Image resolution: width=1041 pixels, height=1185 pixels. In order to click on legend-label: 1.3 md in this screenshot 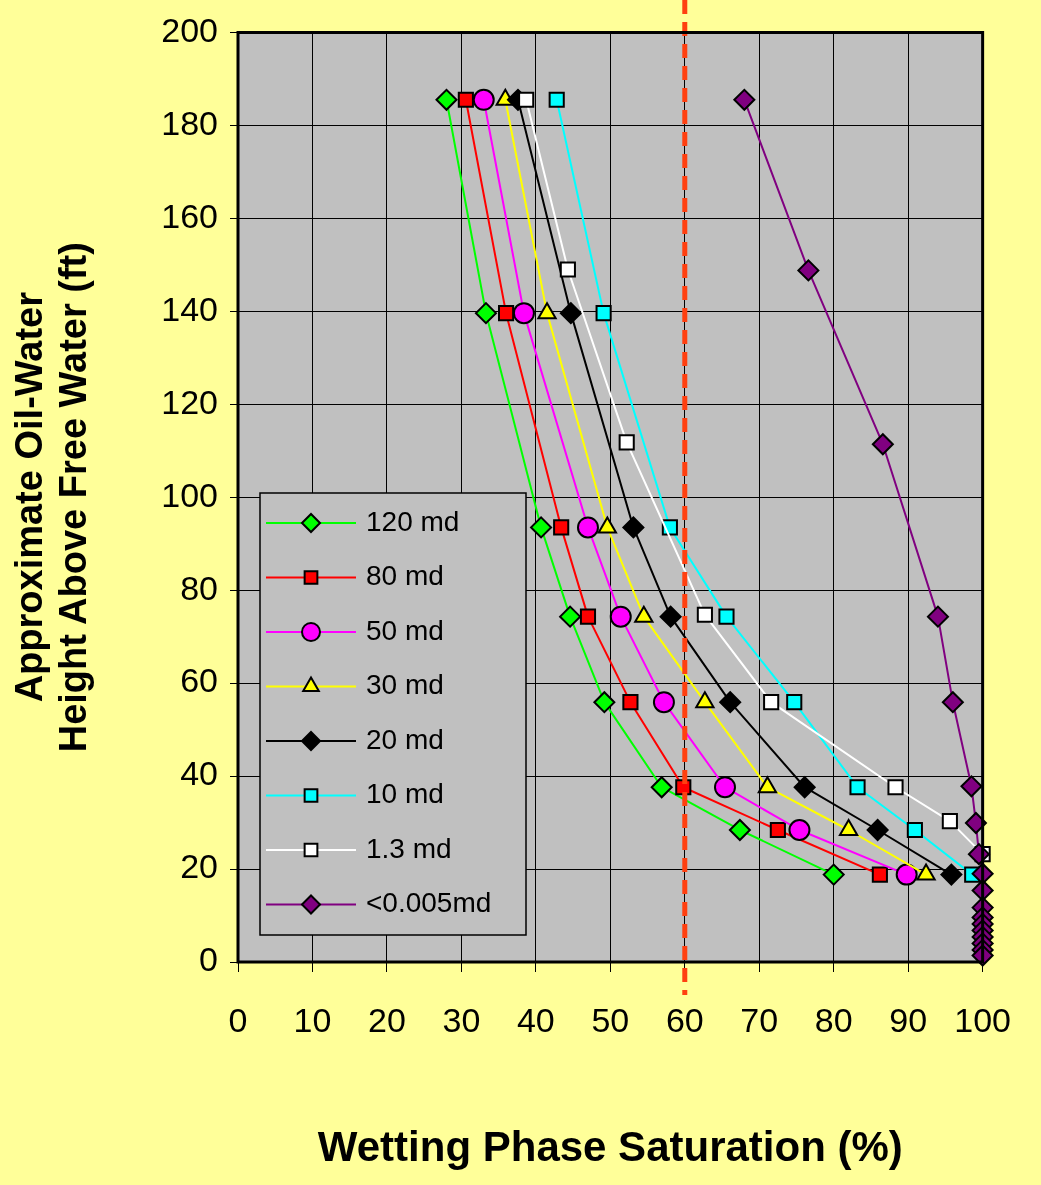, I will do `click(409, 848)`.